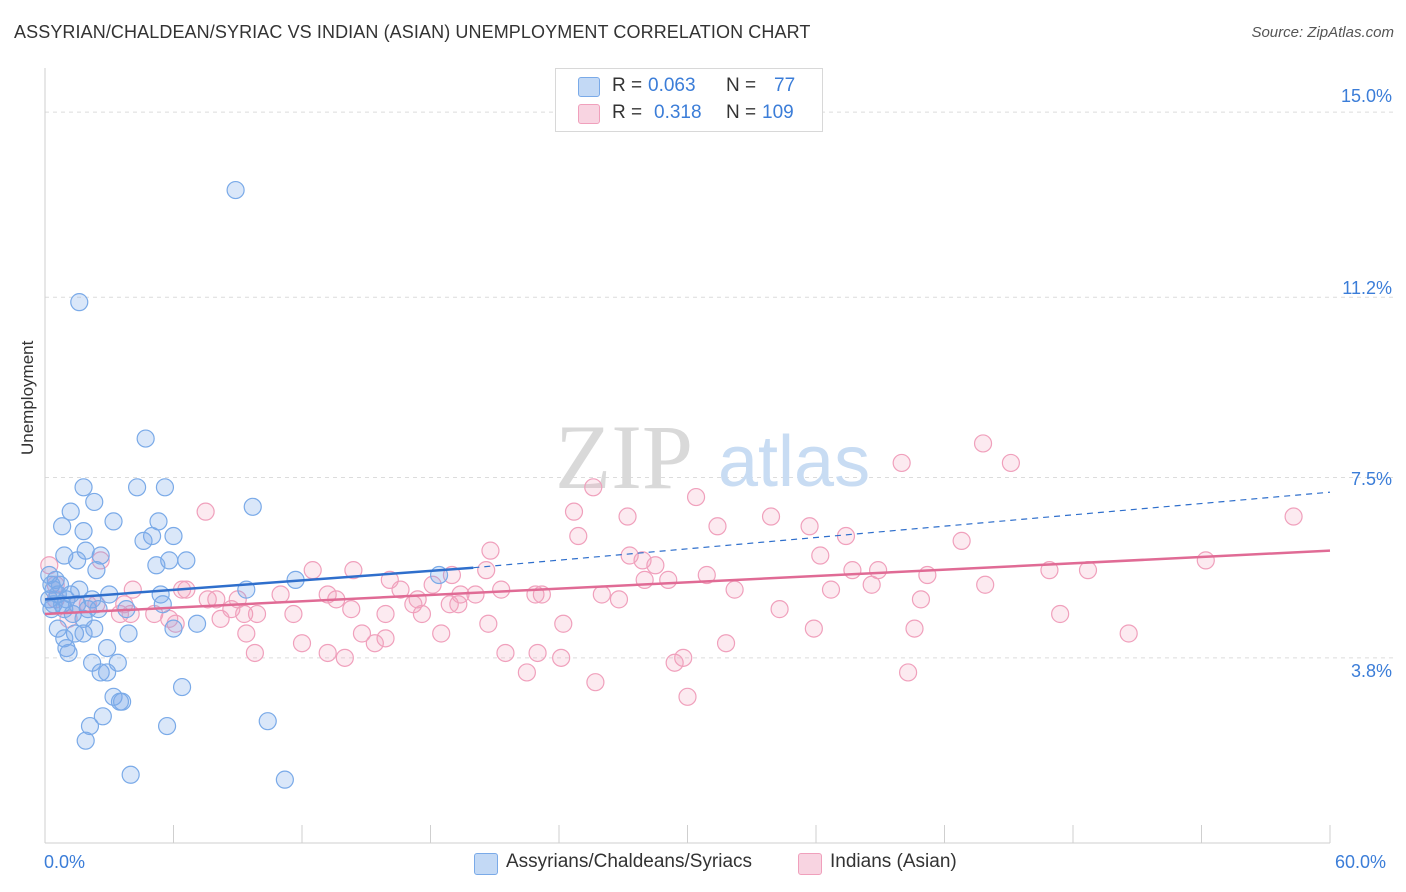 The image size is (1406, 892). What do you see at coordinates (27, 397) in the screenshot?
I see `y-axis-title: Unemployment` at bounding box center [27, 397].